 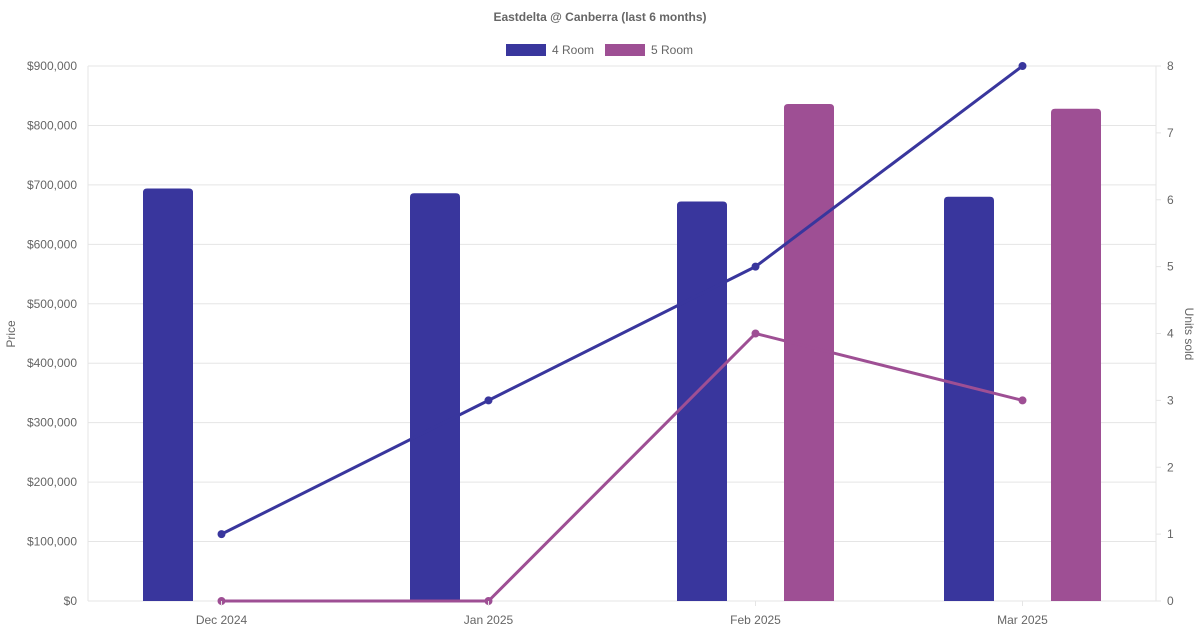 I want to click on y2-tick-label: 3, so click(x=1170, y=400).